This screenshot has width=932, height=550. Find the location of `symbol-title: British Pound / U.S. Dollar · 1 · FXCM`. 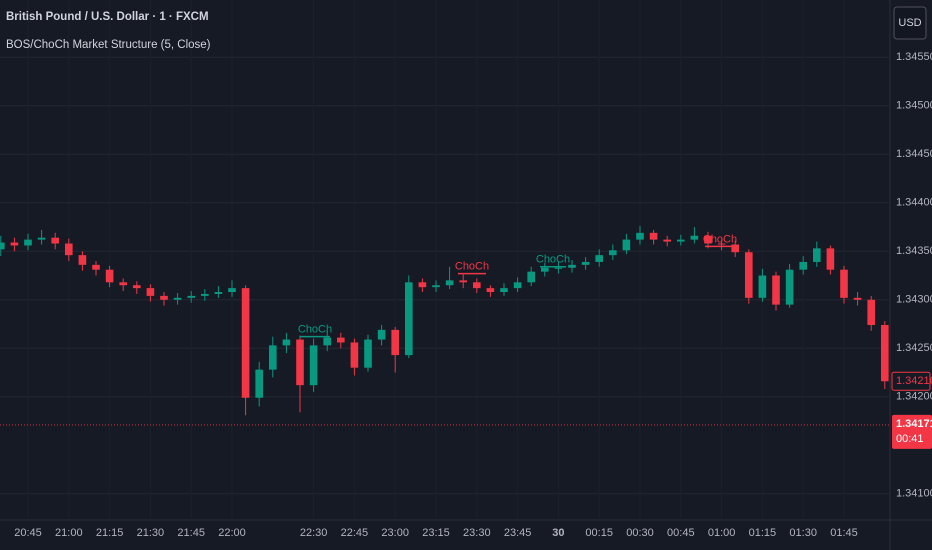

symbol-title: British Pound / U.S. Dollar · 1 · FXCM is located at coordinates (107, 17).